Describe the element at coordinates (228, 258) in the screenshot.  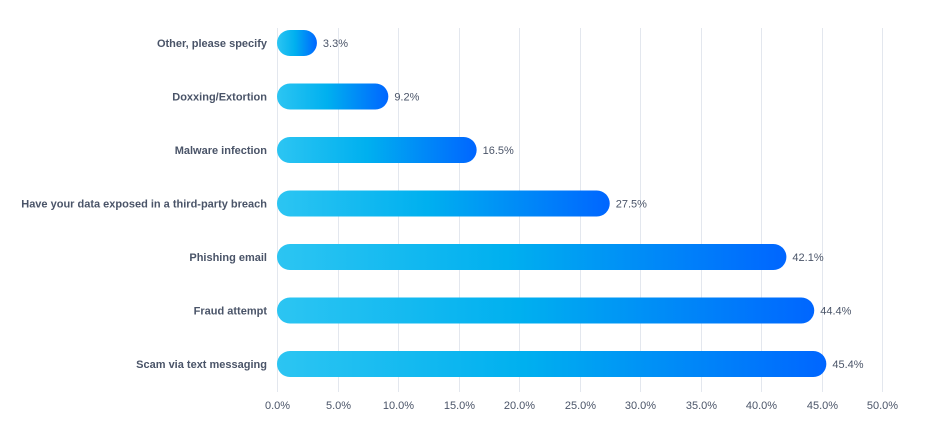
I see `category-label: Phishing email` at that location.